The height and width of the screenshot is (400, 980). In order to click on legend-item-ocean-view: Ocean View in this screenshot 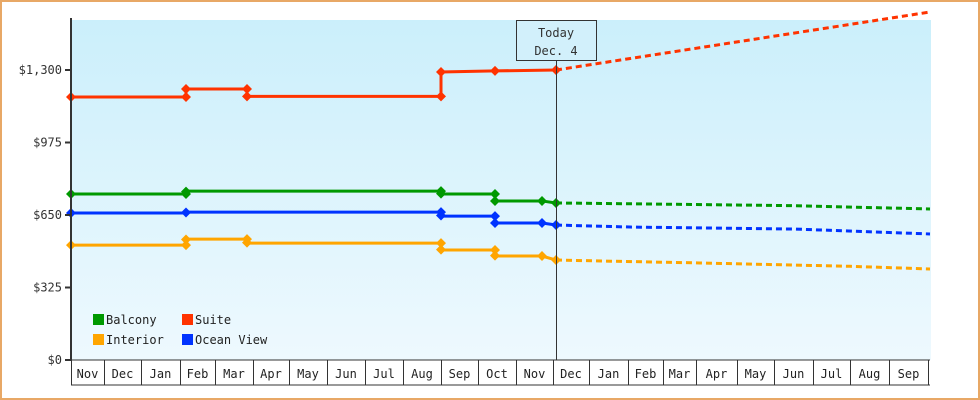, I will do `click(225, 340)`.